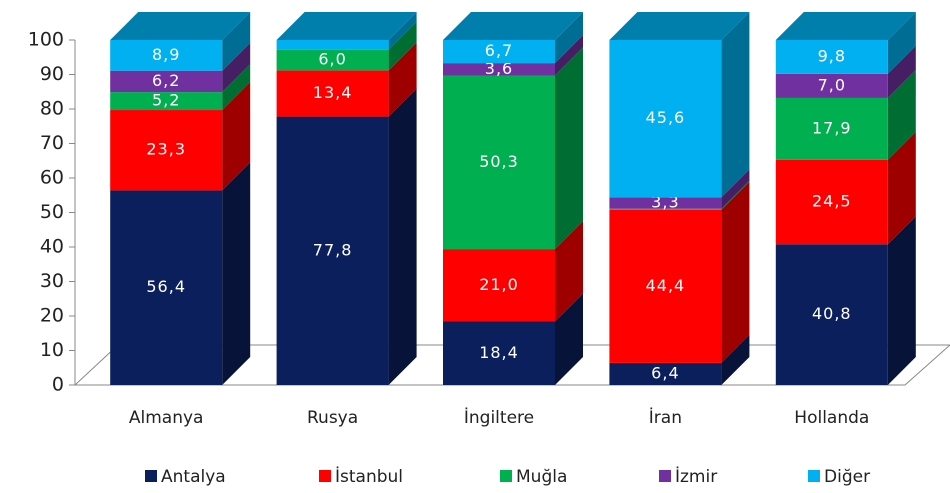  Describe the element at coordinates (166, 54) in the screenshot. I see `value-label: 8,9` at that location.